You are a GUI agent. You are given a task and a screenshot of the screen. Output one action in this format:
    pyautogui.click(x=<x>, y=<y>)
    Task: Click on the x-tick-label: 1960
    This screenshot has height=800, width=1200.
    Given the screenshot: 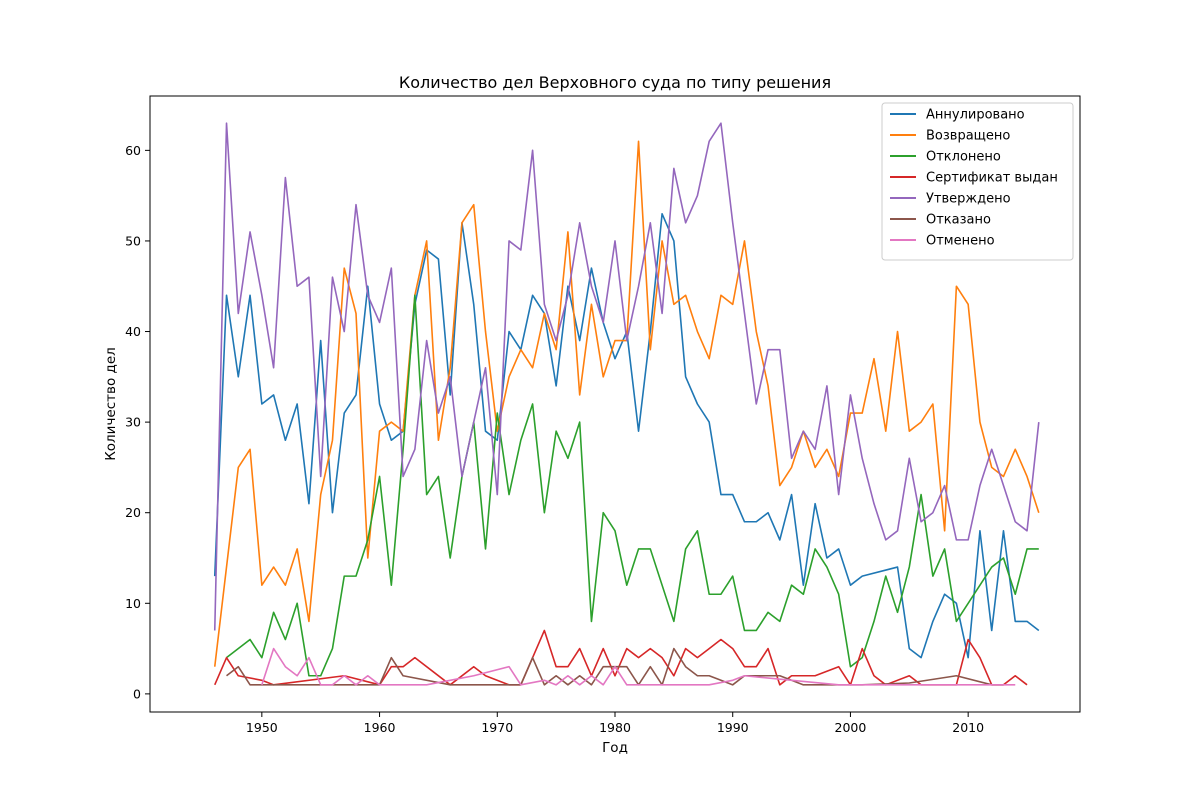 What is the action you would take?
    pyautogui.click(x=380, y=727)
    